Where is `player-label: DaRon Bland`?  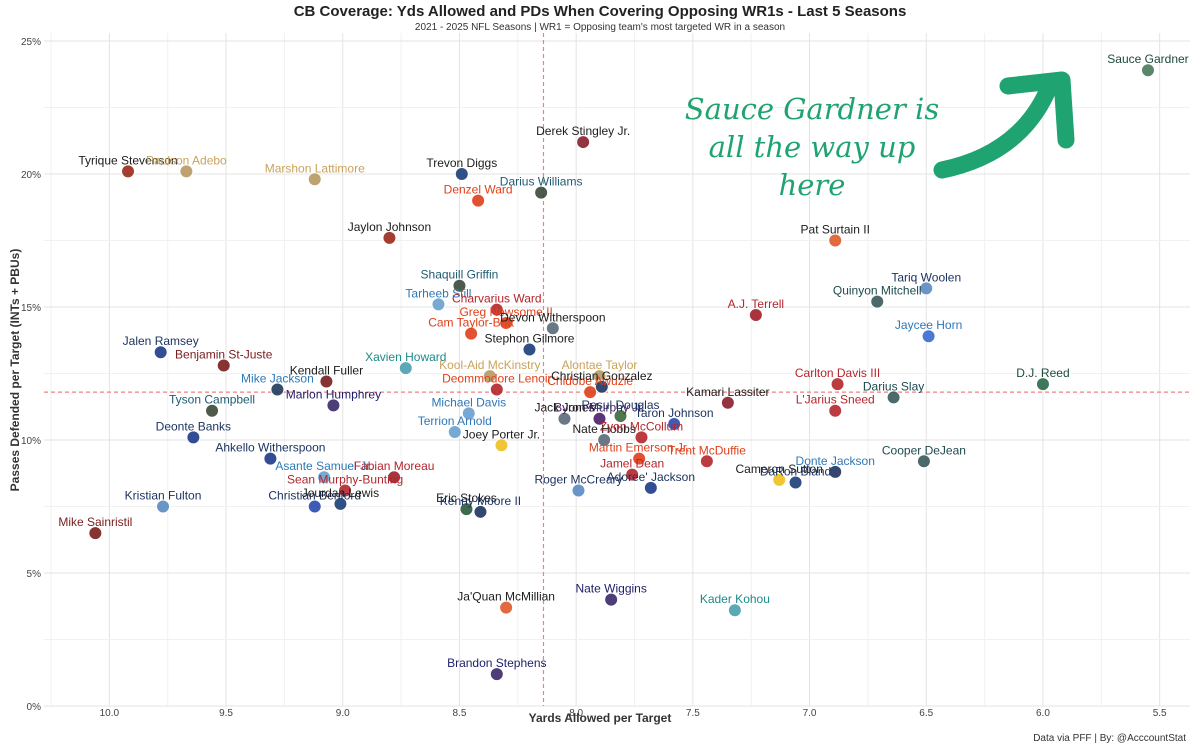
player-label: DaRon Bland is located at coordinates (795, 472).